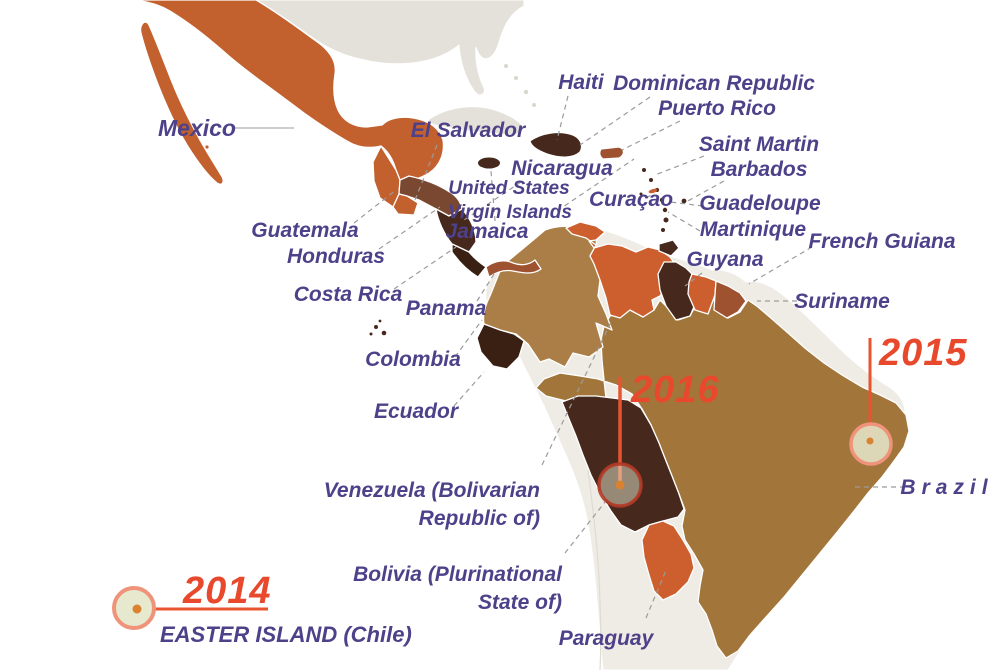 This screenshot has height=670, width=1000. Describe the element at coordinates (479, 518) in the screenshot. I see `label-venezuela-line2: Republic of)` at that location.